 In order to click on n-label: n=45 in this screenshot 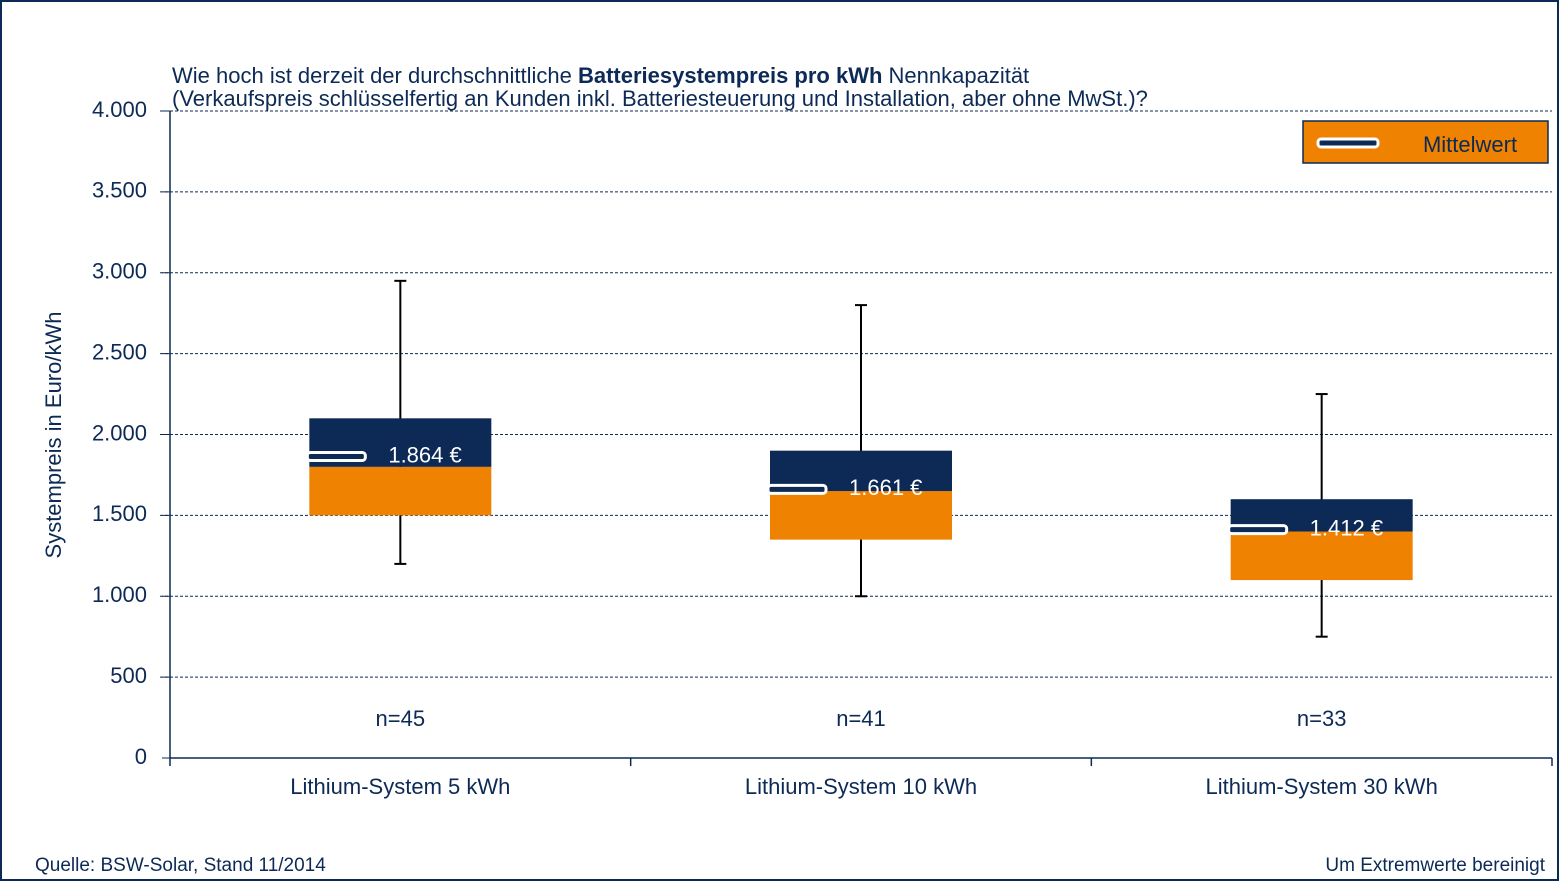, I will do `click(401, 718)`.